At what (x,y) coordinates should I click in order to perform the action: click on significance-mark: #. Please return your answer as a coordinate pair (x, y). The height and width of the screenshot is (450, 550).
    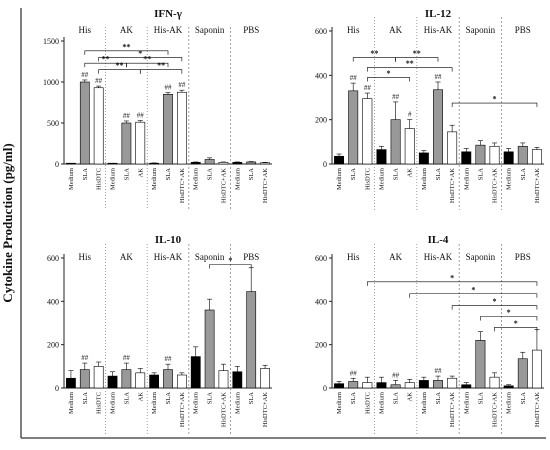
    Looking at the image, I should click on (410, 115).